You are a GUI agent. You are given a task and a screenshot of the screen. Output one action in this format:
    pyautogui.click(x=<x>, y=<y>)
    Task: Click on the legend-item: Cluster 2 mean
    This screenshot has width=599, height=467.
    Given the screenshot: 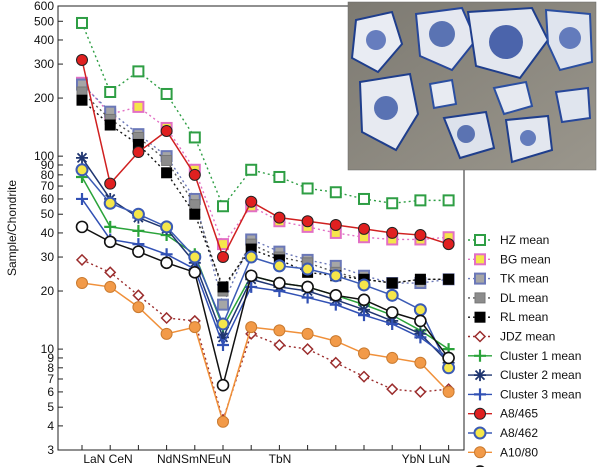 What is the action you would take?
    pyautogui.click(x=524, y=375)
    